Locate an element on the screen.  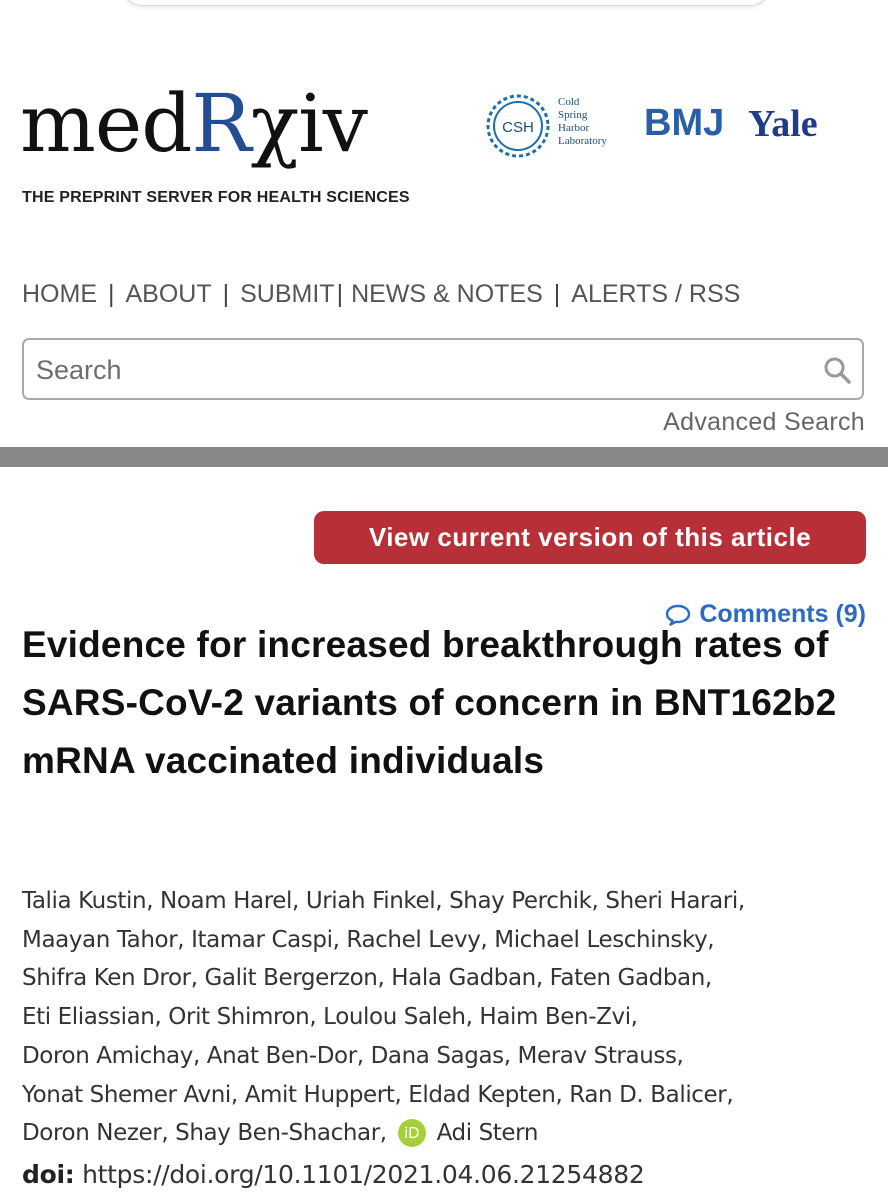
csh-logo-icon: CSH is located at coordinates (518, 126).